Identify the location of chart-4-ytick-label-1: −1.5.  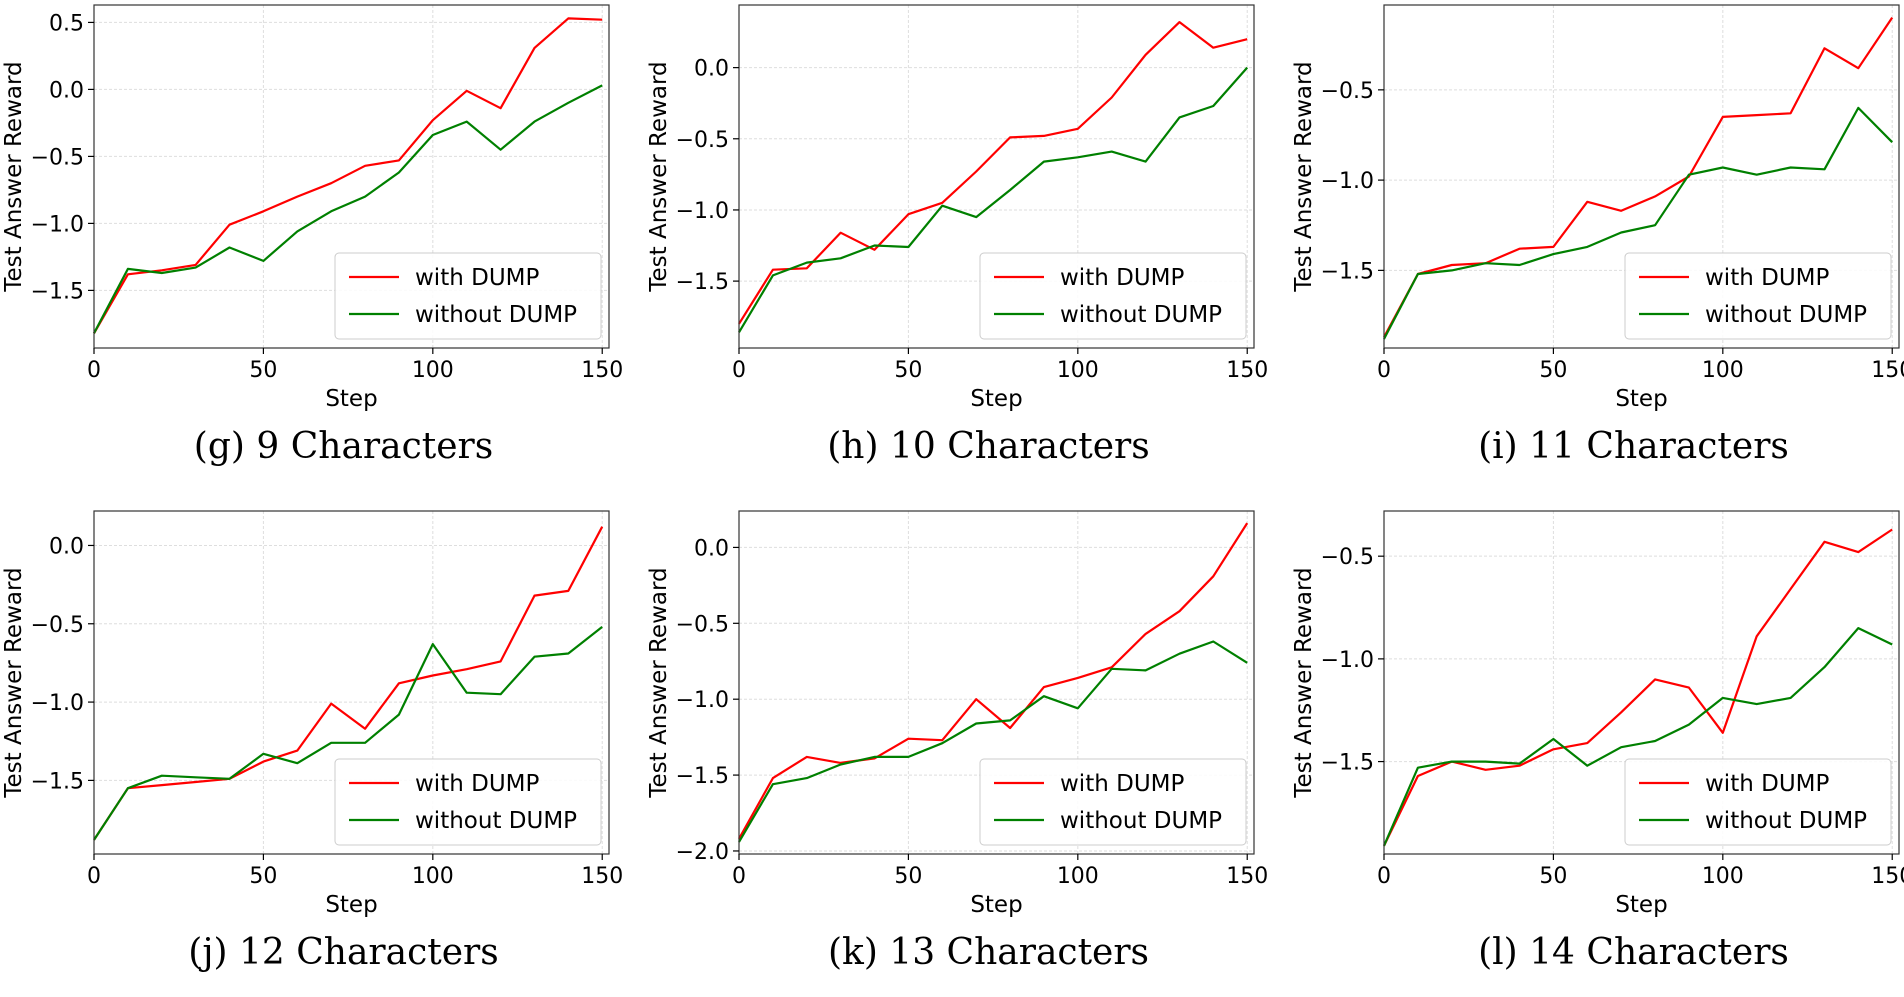
(702, 776).